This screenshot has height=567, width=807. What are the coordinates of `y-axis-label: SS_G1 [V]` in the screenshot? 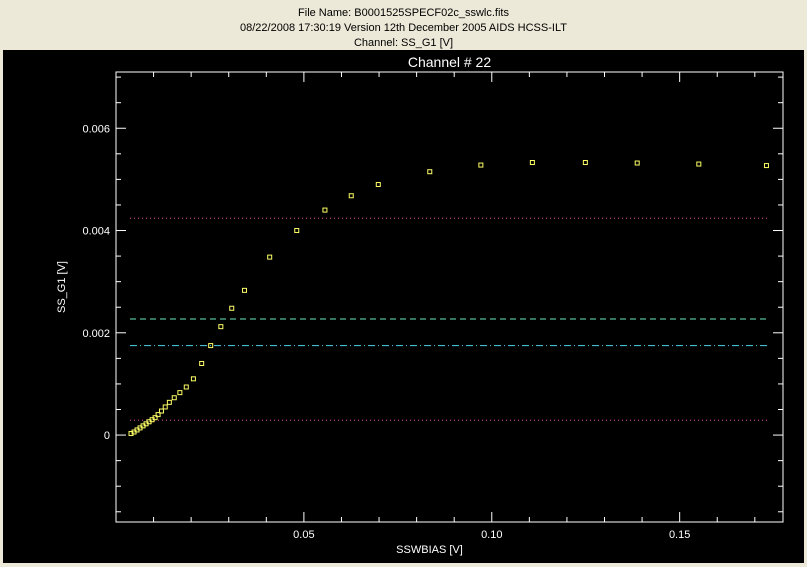 It's located at (62, 287).